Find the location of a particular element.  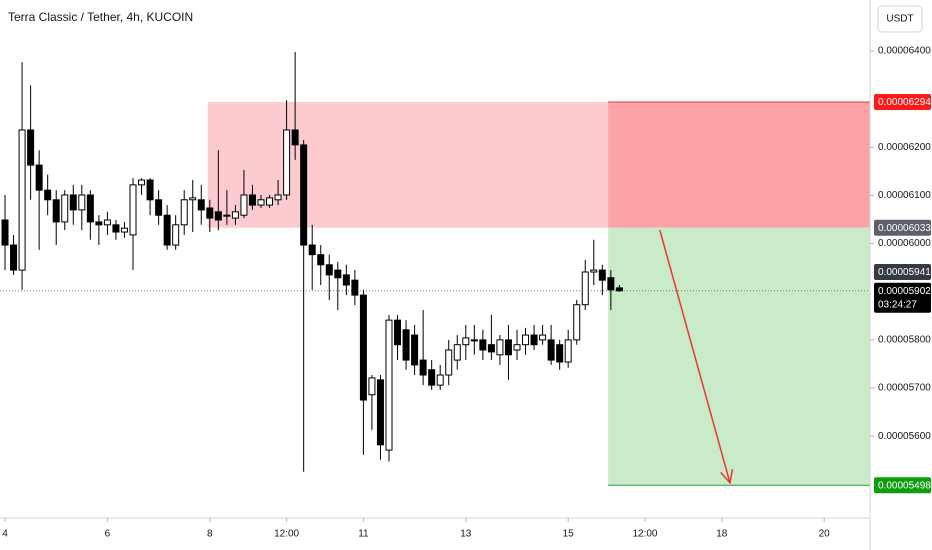

x-tick-label: 13 is located at coordinates (466, 534).